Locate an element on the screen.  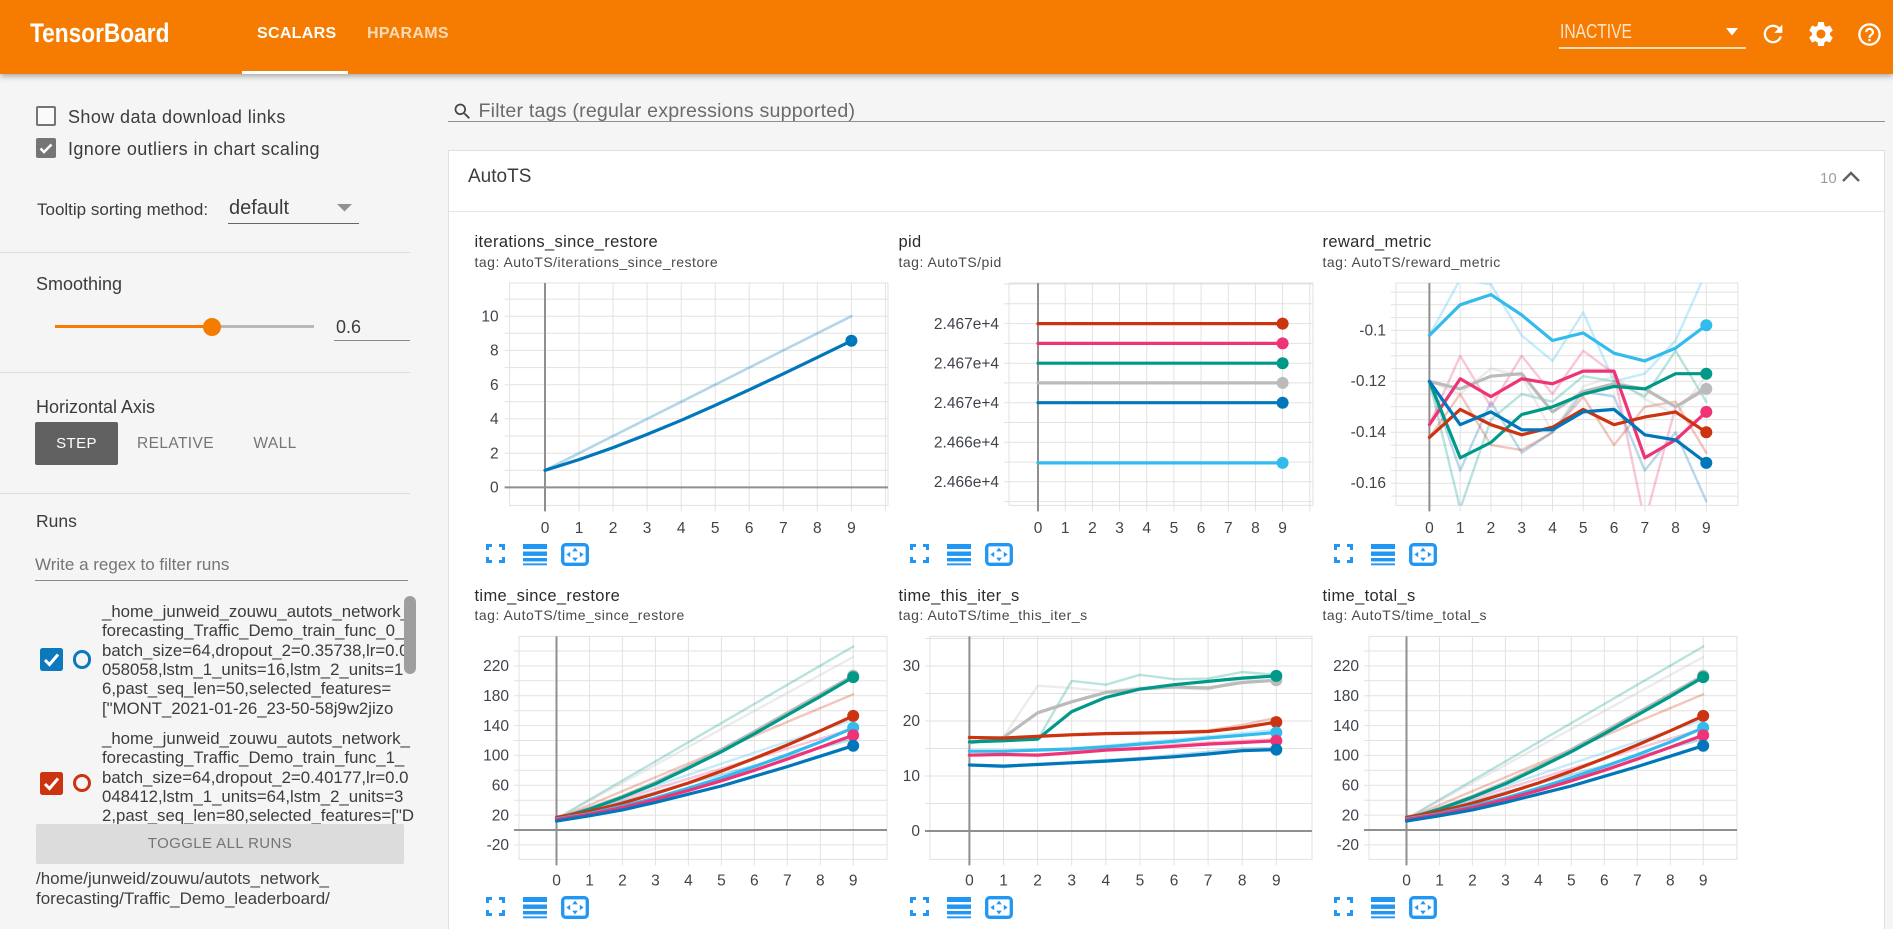
svg-text: 30 is located at coordinates (912, 666).